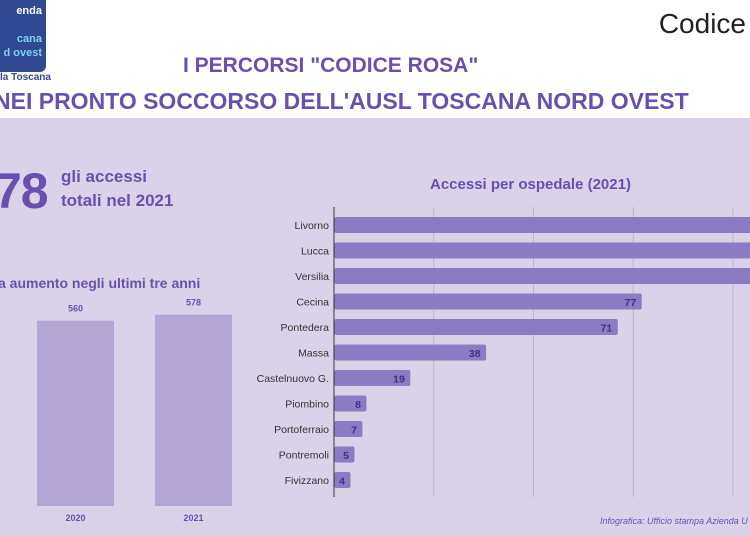 This screenshot has width=750, height=536. Describe the element at coordinates (24, 191) in the screenshot. I see `total-number: 78` at that location.